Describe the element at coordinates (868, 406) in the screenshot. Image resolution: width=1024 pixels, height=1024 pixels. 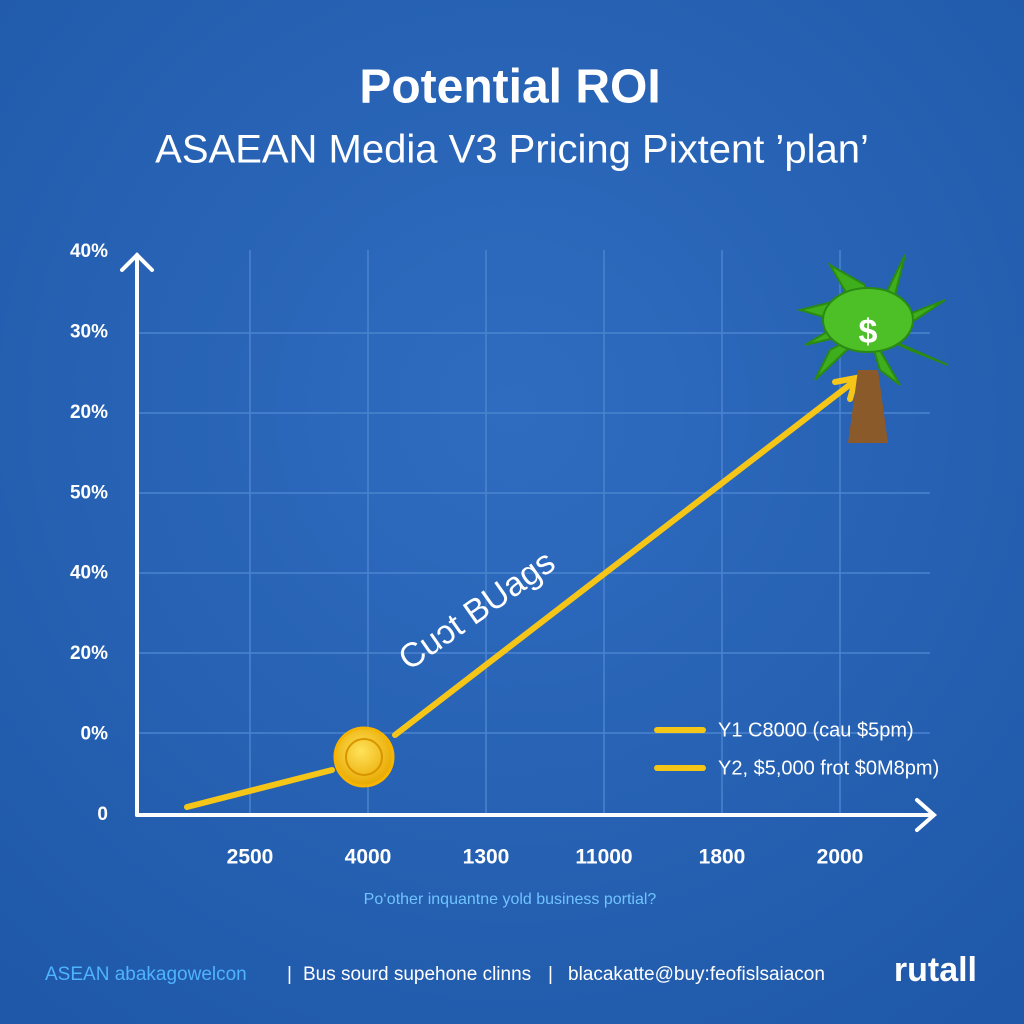
I see `tree-trunk` at that location.